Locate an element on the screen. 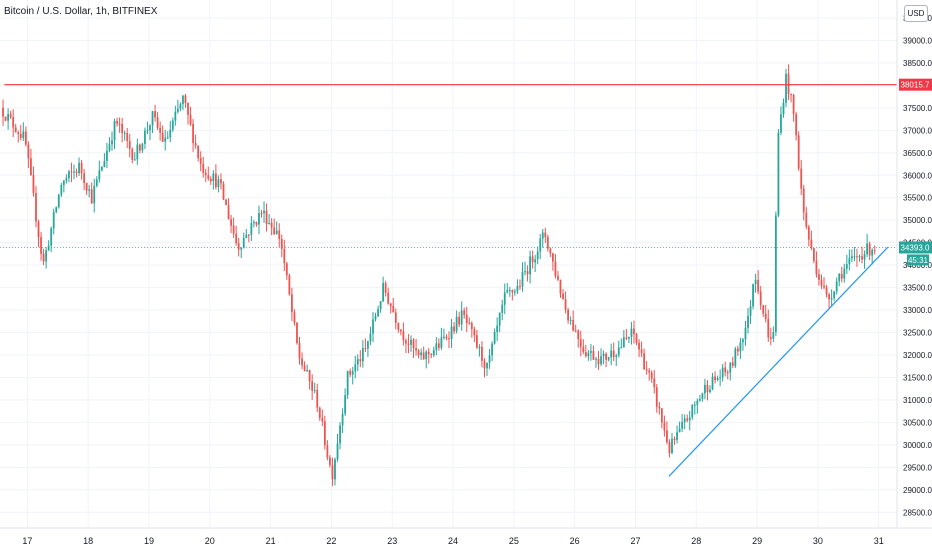  price-tags: 38015.7 34393.0 45:31 is located at coordinates (915, 172).